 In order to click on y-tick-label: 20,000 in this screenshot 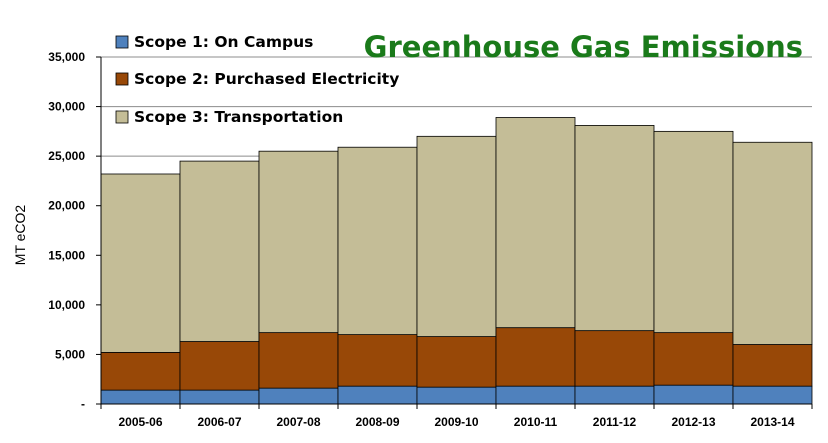, I will do `click(66, 206)`.